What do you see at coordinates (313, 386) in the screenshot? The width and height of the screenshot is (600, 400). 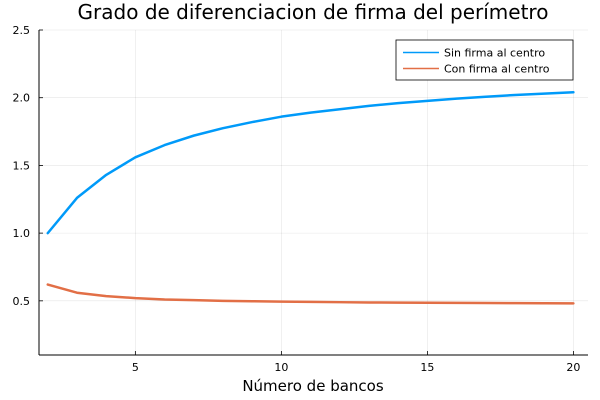 I see `x-axis-label: Número de bancos` at bounding box center [313, 386].